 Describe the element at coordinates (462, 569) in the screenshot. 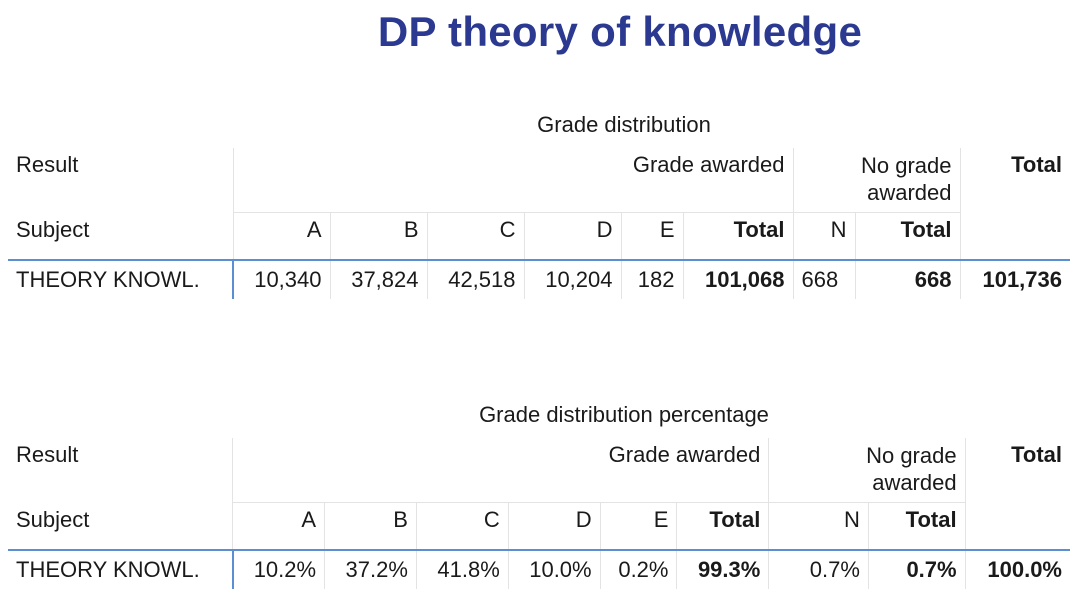

I see `value-c: 41.8%` at that location.